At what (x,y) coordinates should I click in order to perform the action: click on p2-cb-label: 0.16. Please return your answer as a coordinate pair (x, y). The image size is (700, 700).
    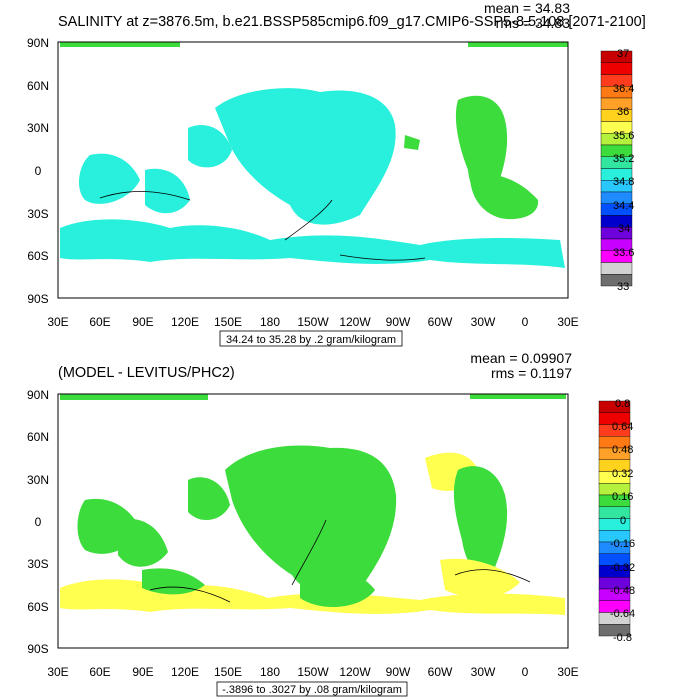
    Looking at the image, I should click on (622, 497).